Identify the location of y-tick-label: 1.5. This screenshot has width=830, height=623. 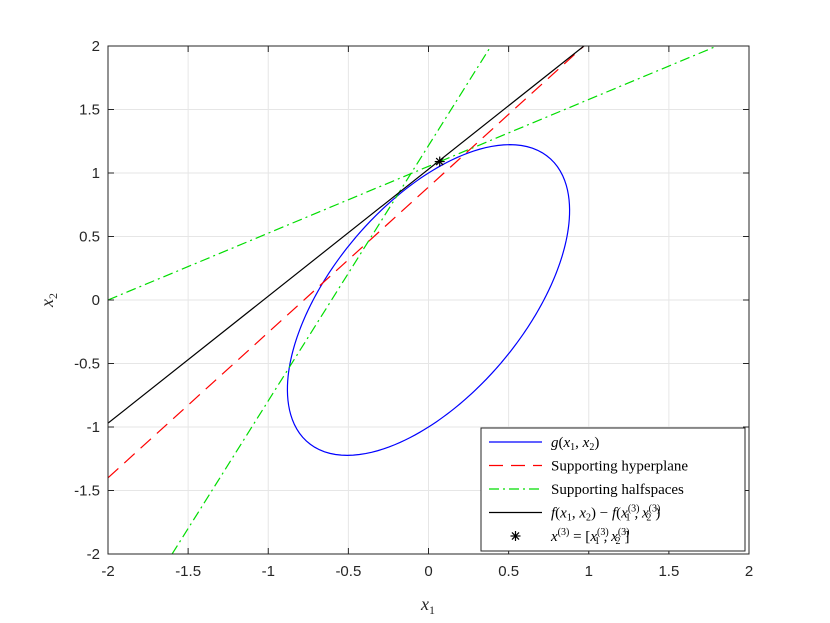
(89, 110).